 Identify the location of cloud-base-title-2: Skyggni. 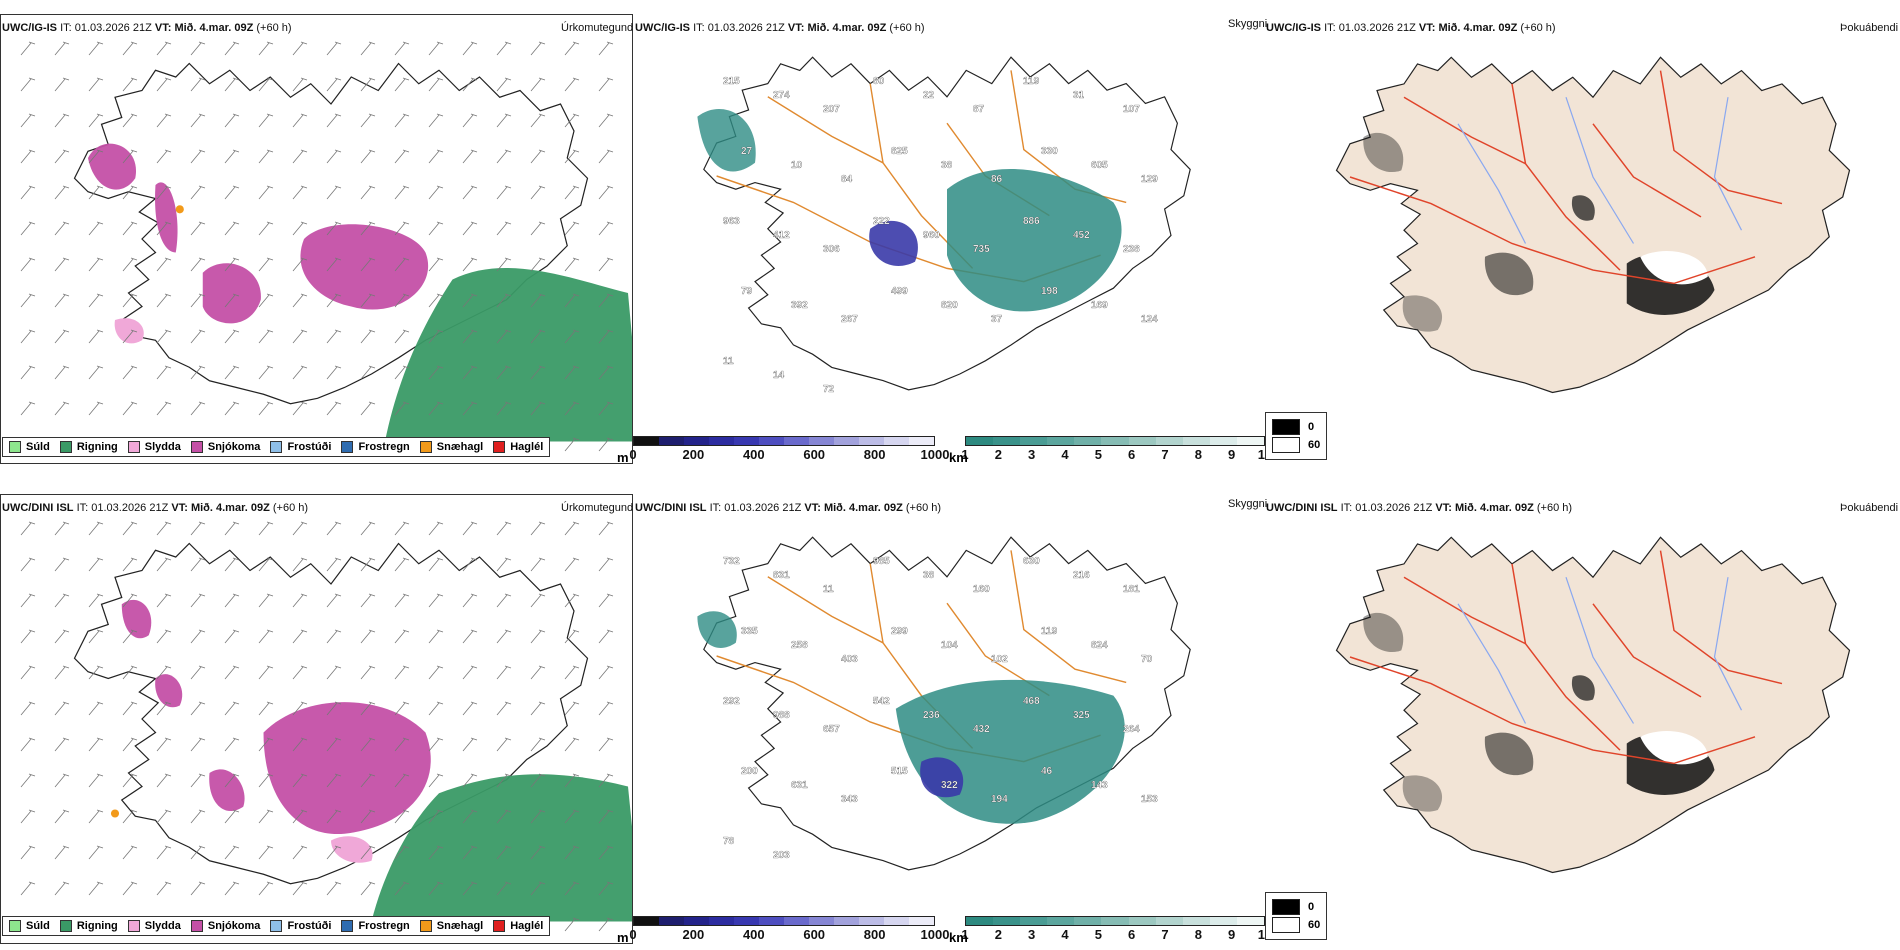
(1248, 504).